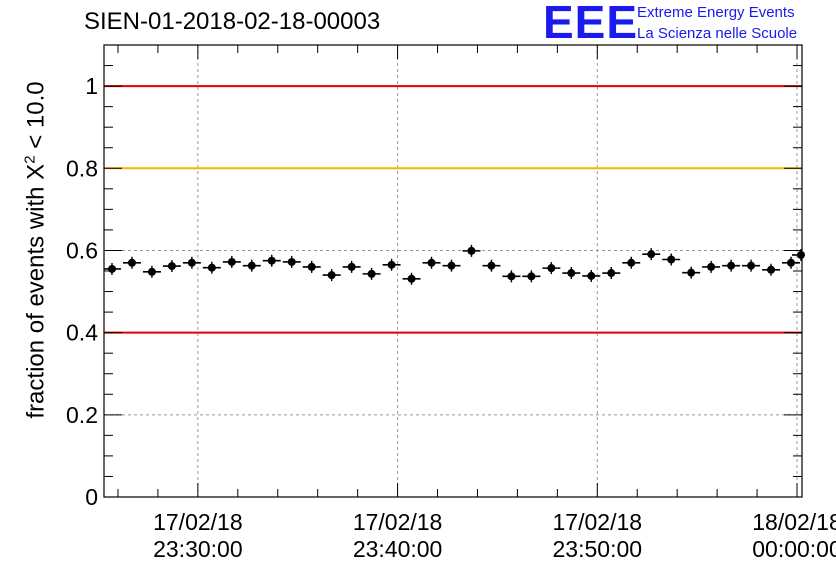 The width and height of the screenshot is (836, 572). What do you see at coordinates (91, 86) in the screenshot?
I see `y-tick-label: 1` at bounding box center [91, 86].